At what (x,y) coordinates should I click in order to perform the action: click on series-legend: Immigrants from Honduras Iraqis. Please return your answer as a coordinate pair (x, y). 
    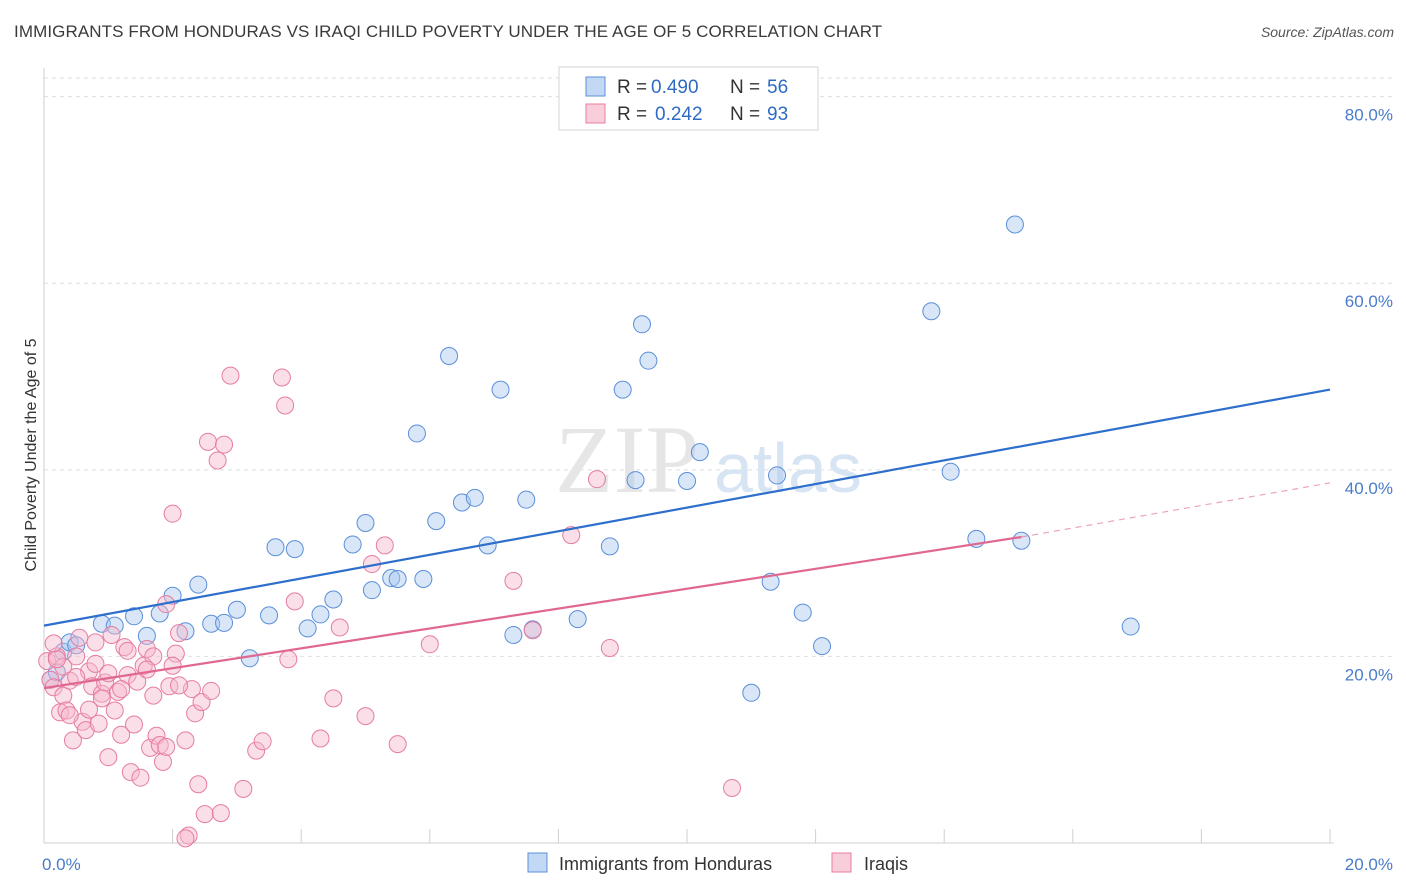
    Looking at the image, I should click on (717, 863).